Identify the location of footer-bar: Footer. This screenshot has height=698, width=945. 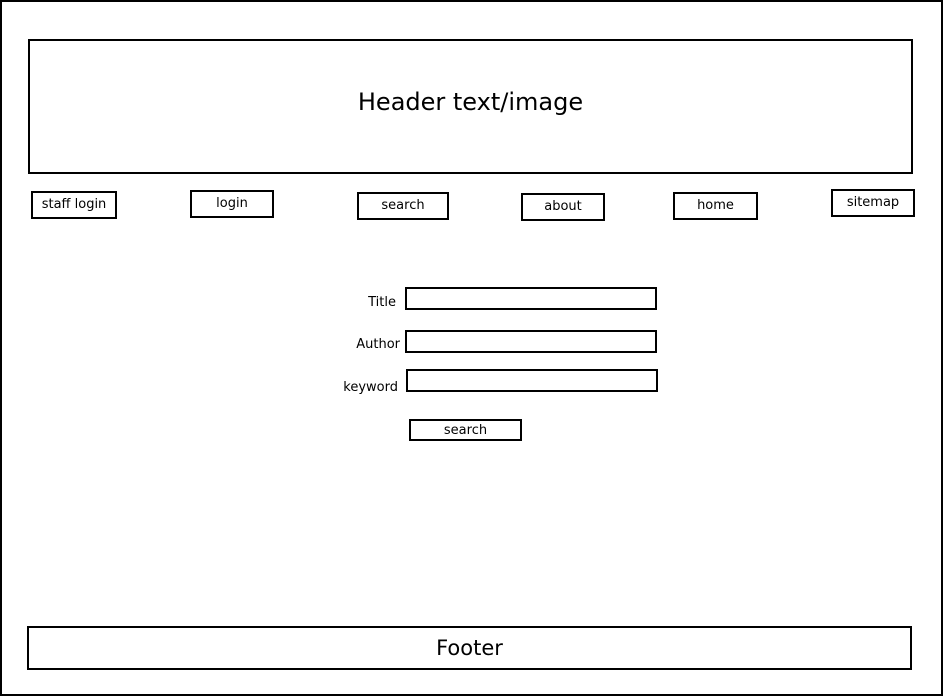
(469, 648).